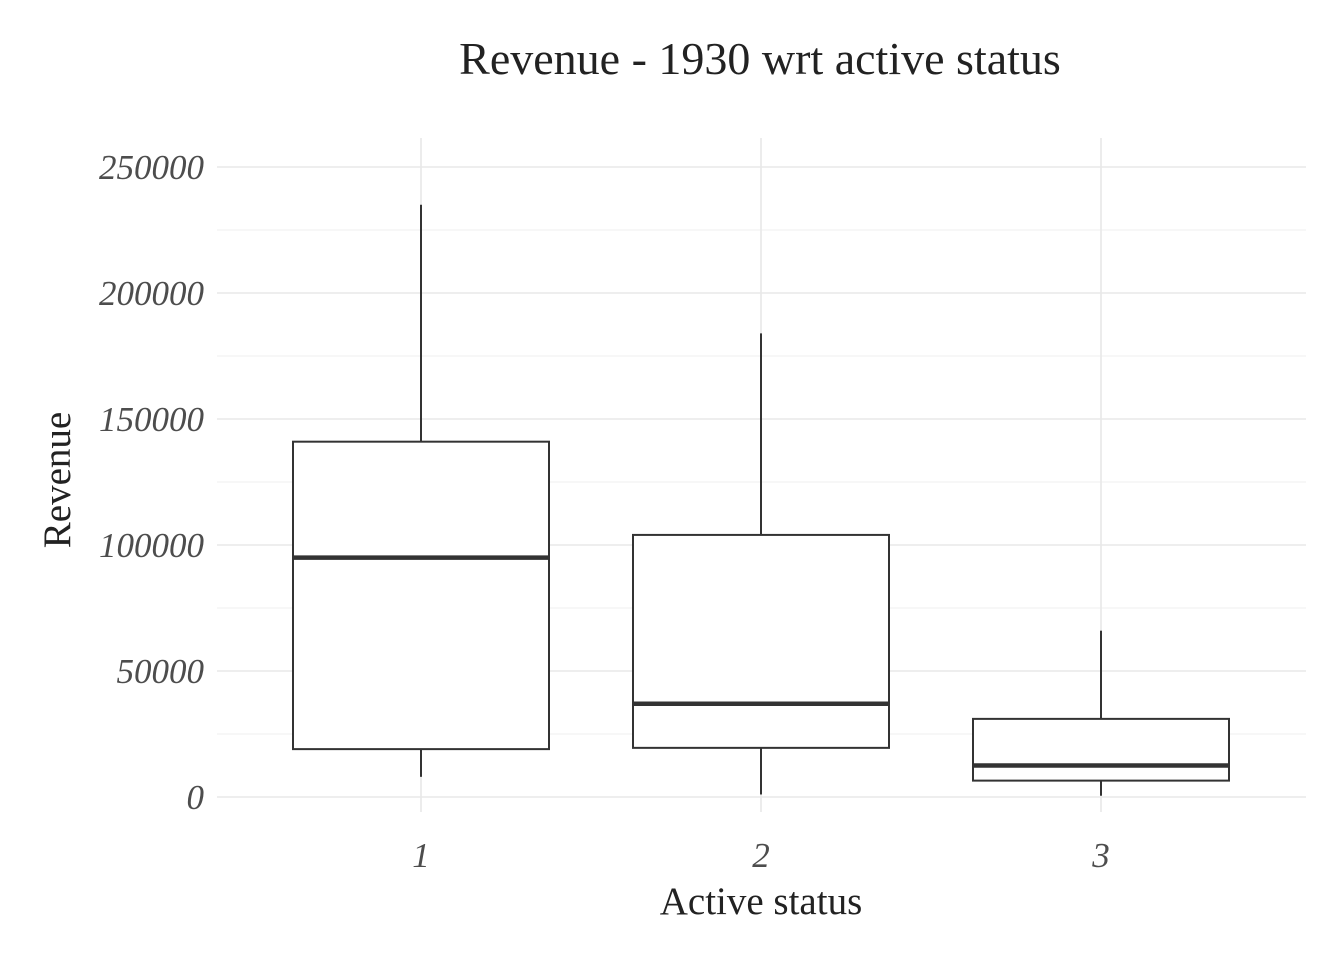 The image size is (1344, 960). What do you see at coordinates (196, 797) in the screenshot?
I see `y-tick-label: 0` at bounding box center [196, 797].